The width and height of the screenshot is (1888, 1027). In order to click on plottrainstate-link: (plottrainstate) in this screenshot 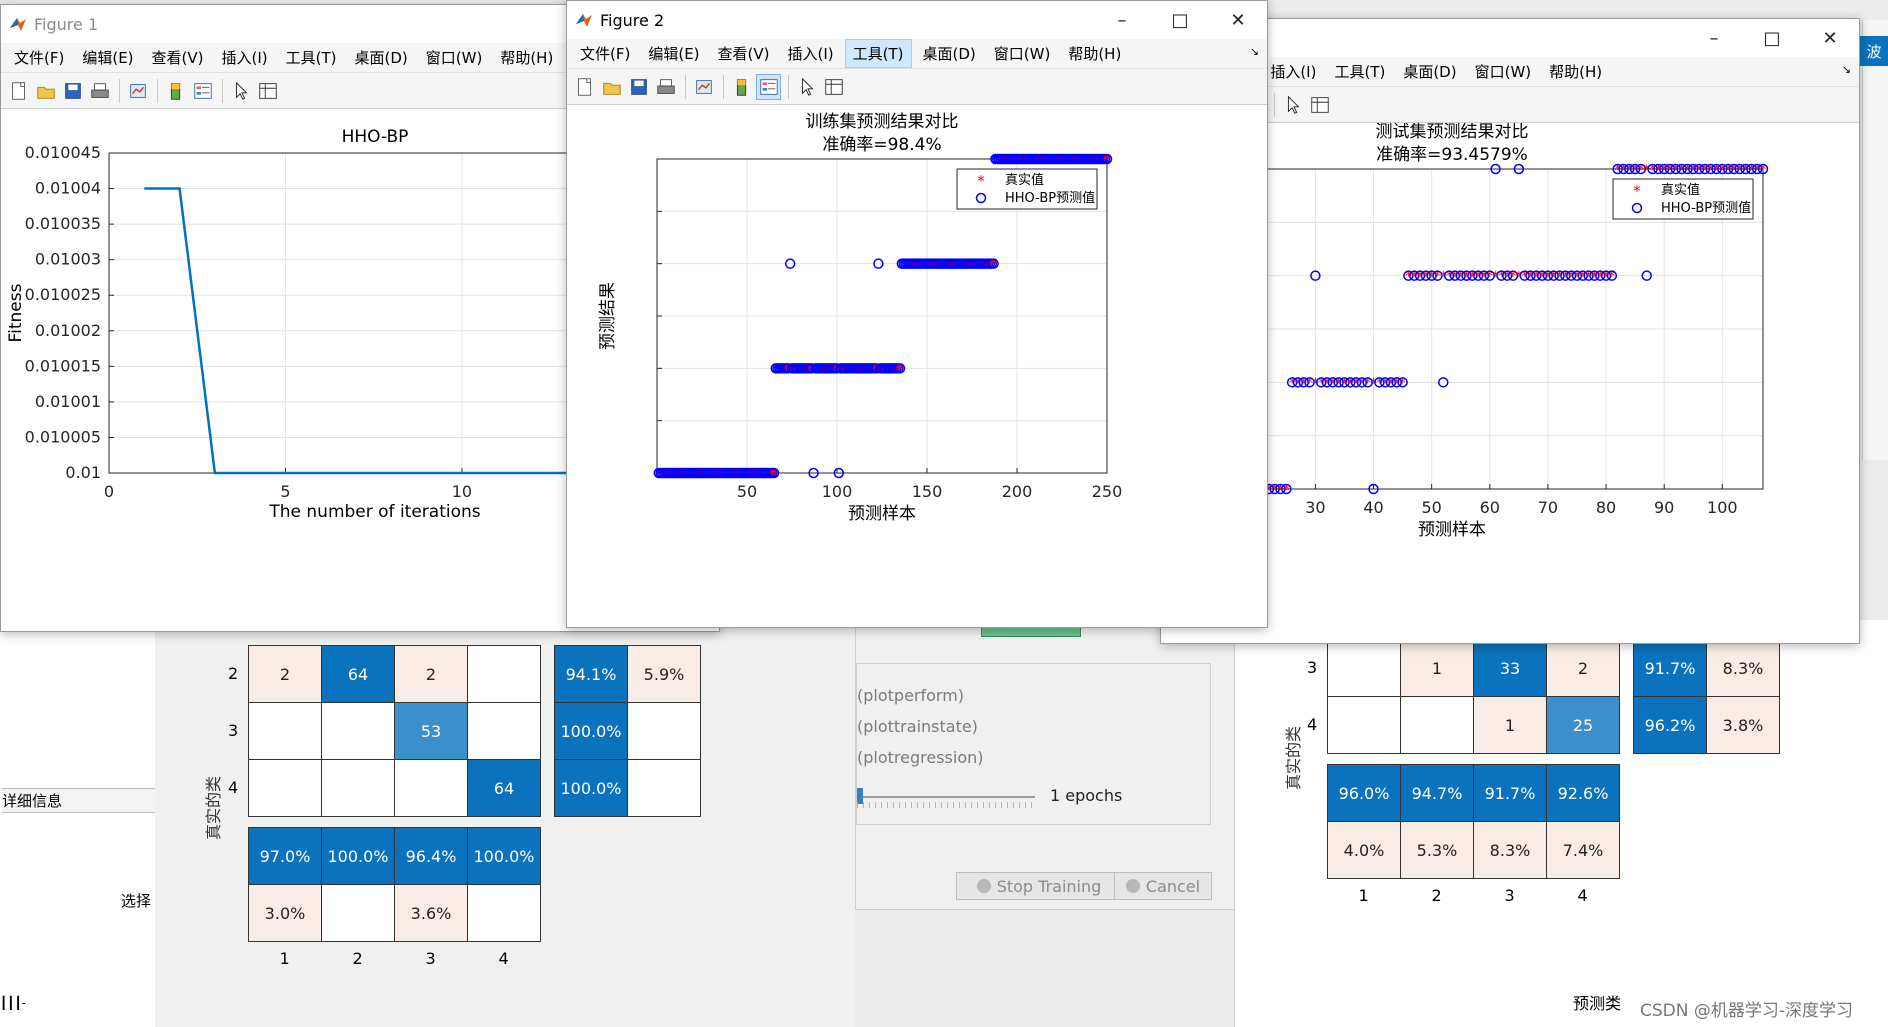, I will do `click(917, 726)`.